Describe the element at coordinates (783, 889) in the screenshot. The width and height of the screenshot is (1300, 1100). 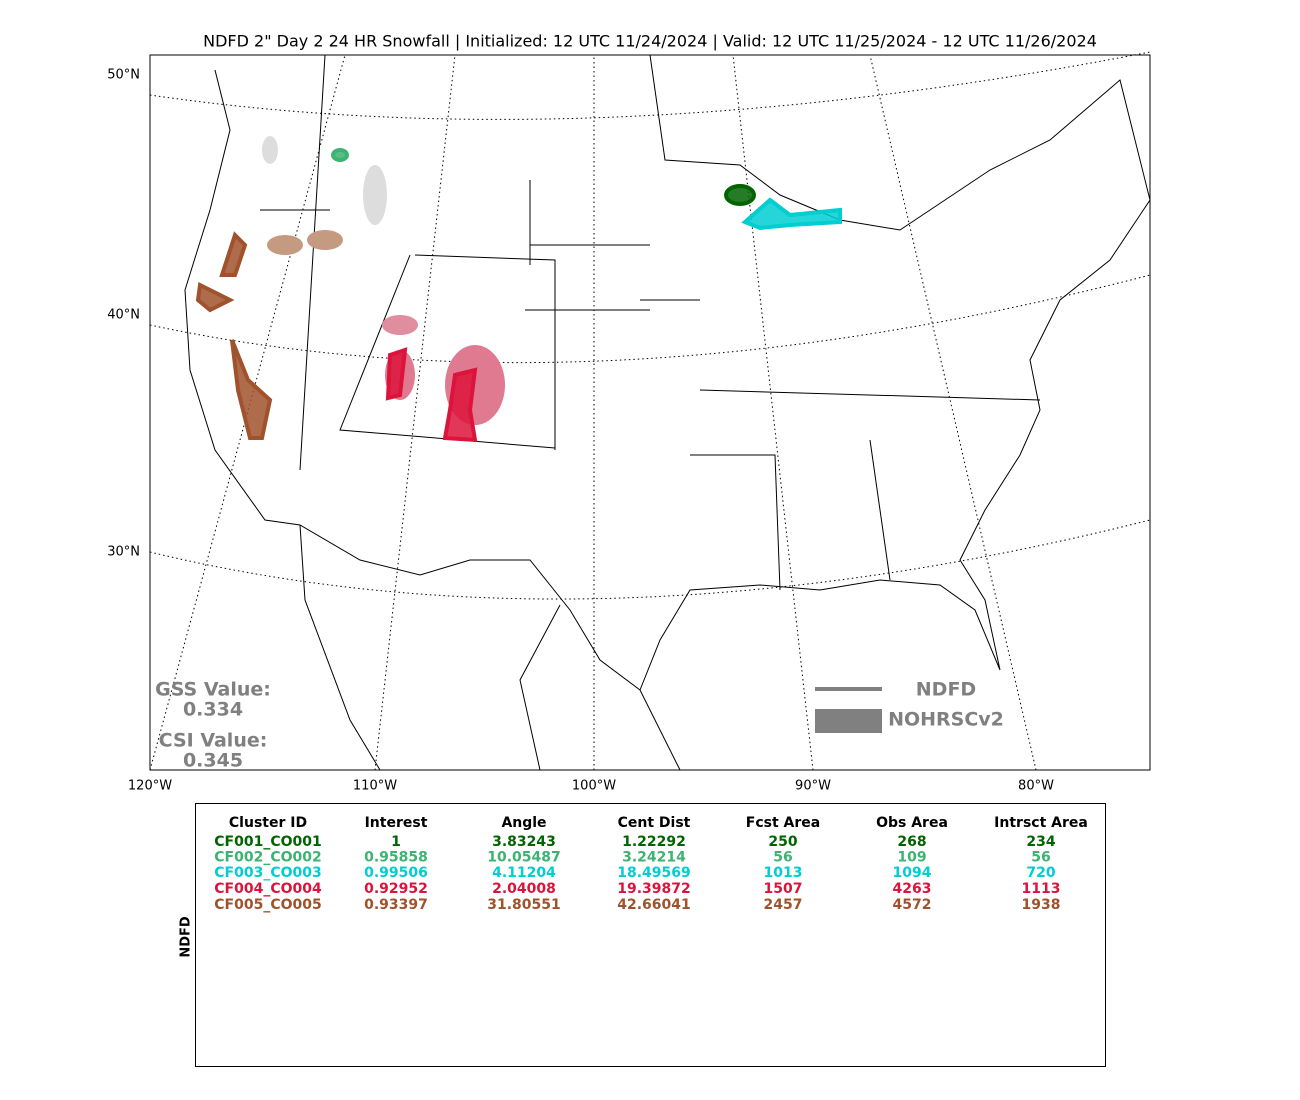
I see `table-cell: 1507` at that location.